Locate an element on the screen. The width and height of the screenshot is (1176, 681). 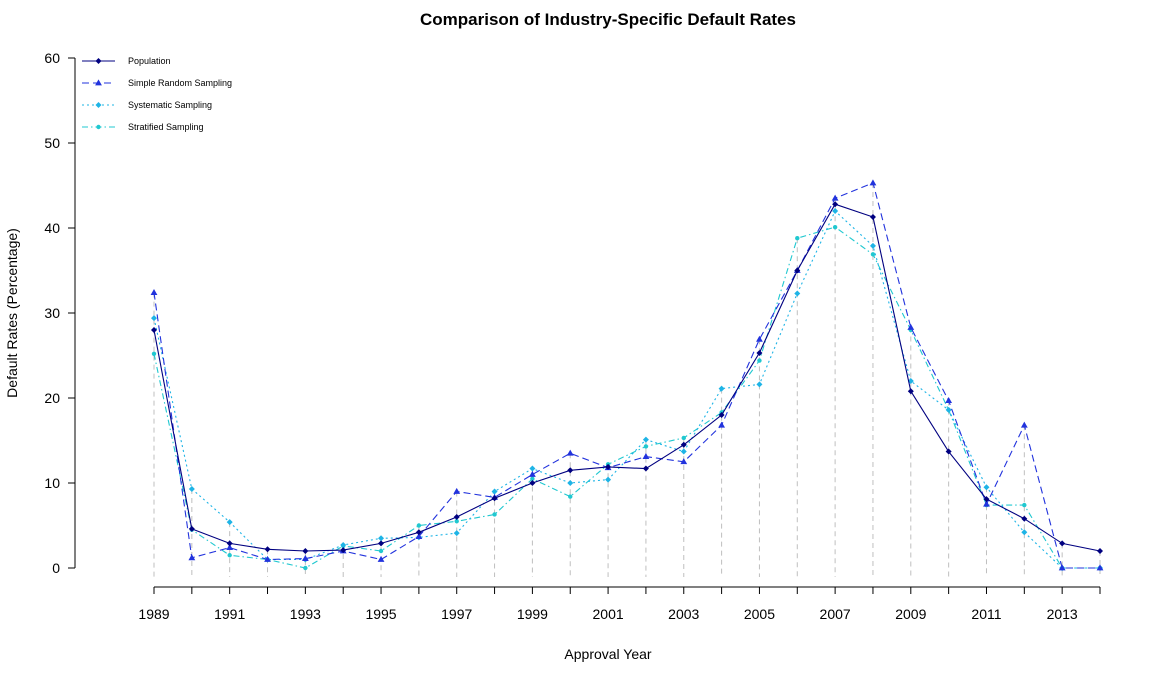
x-tick-label: 2003 is located at coordinates (683, 614).